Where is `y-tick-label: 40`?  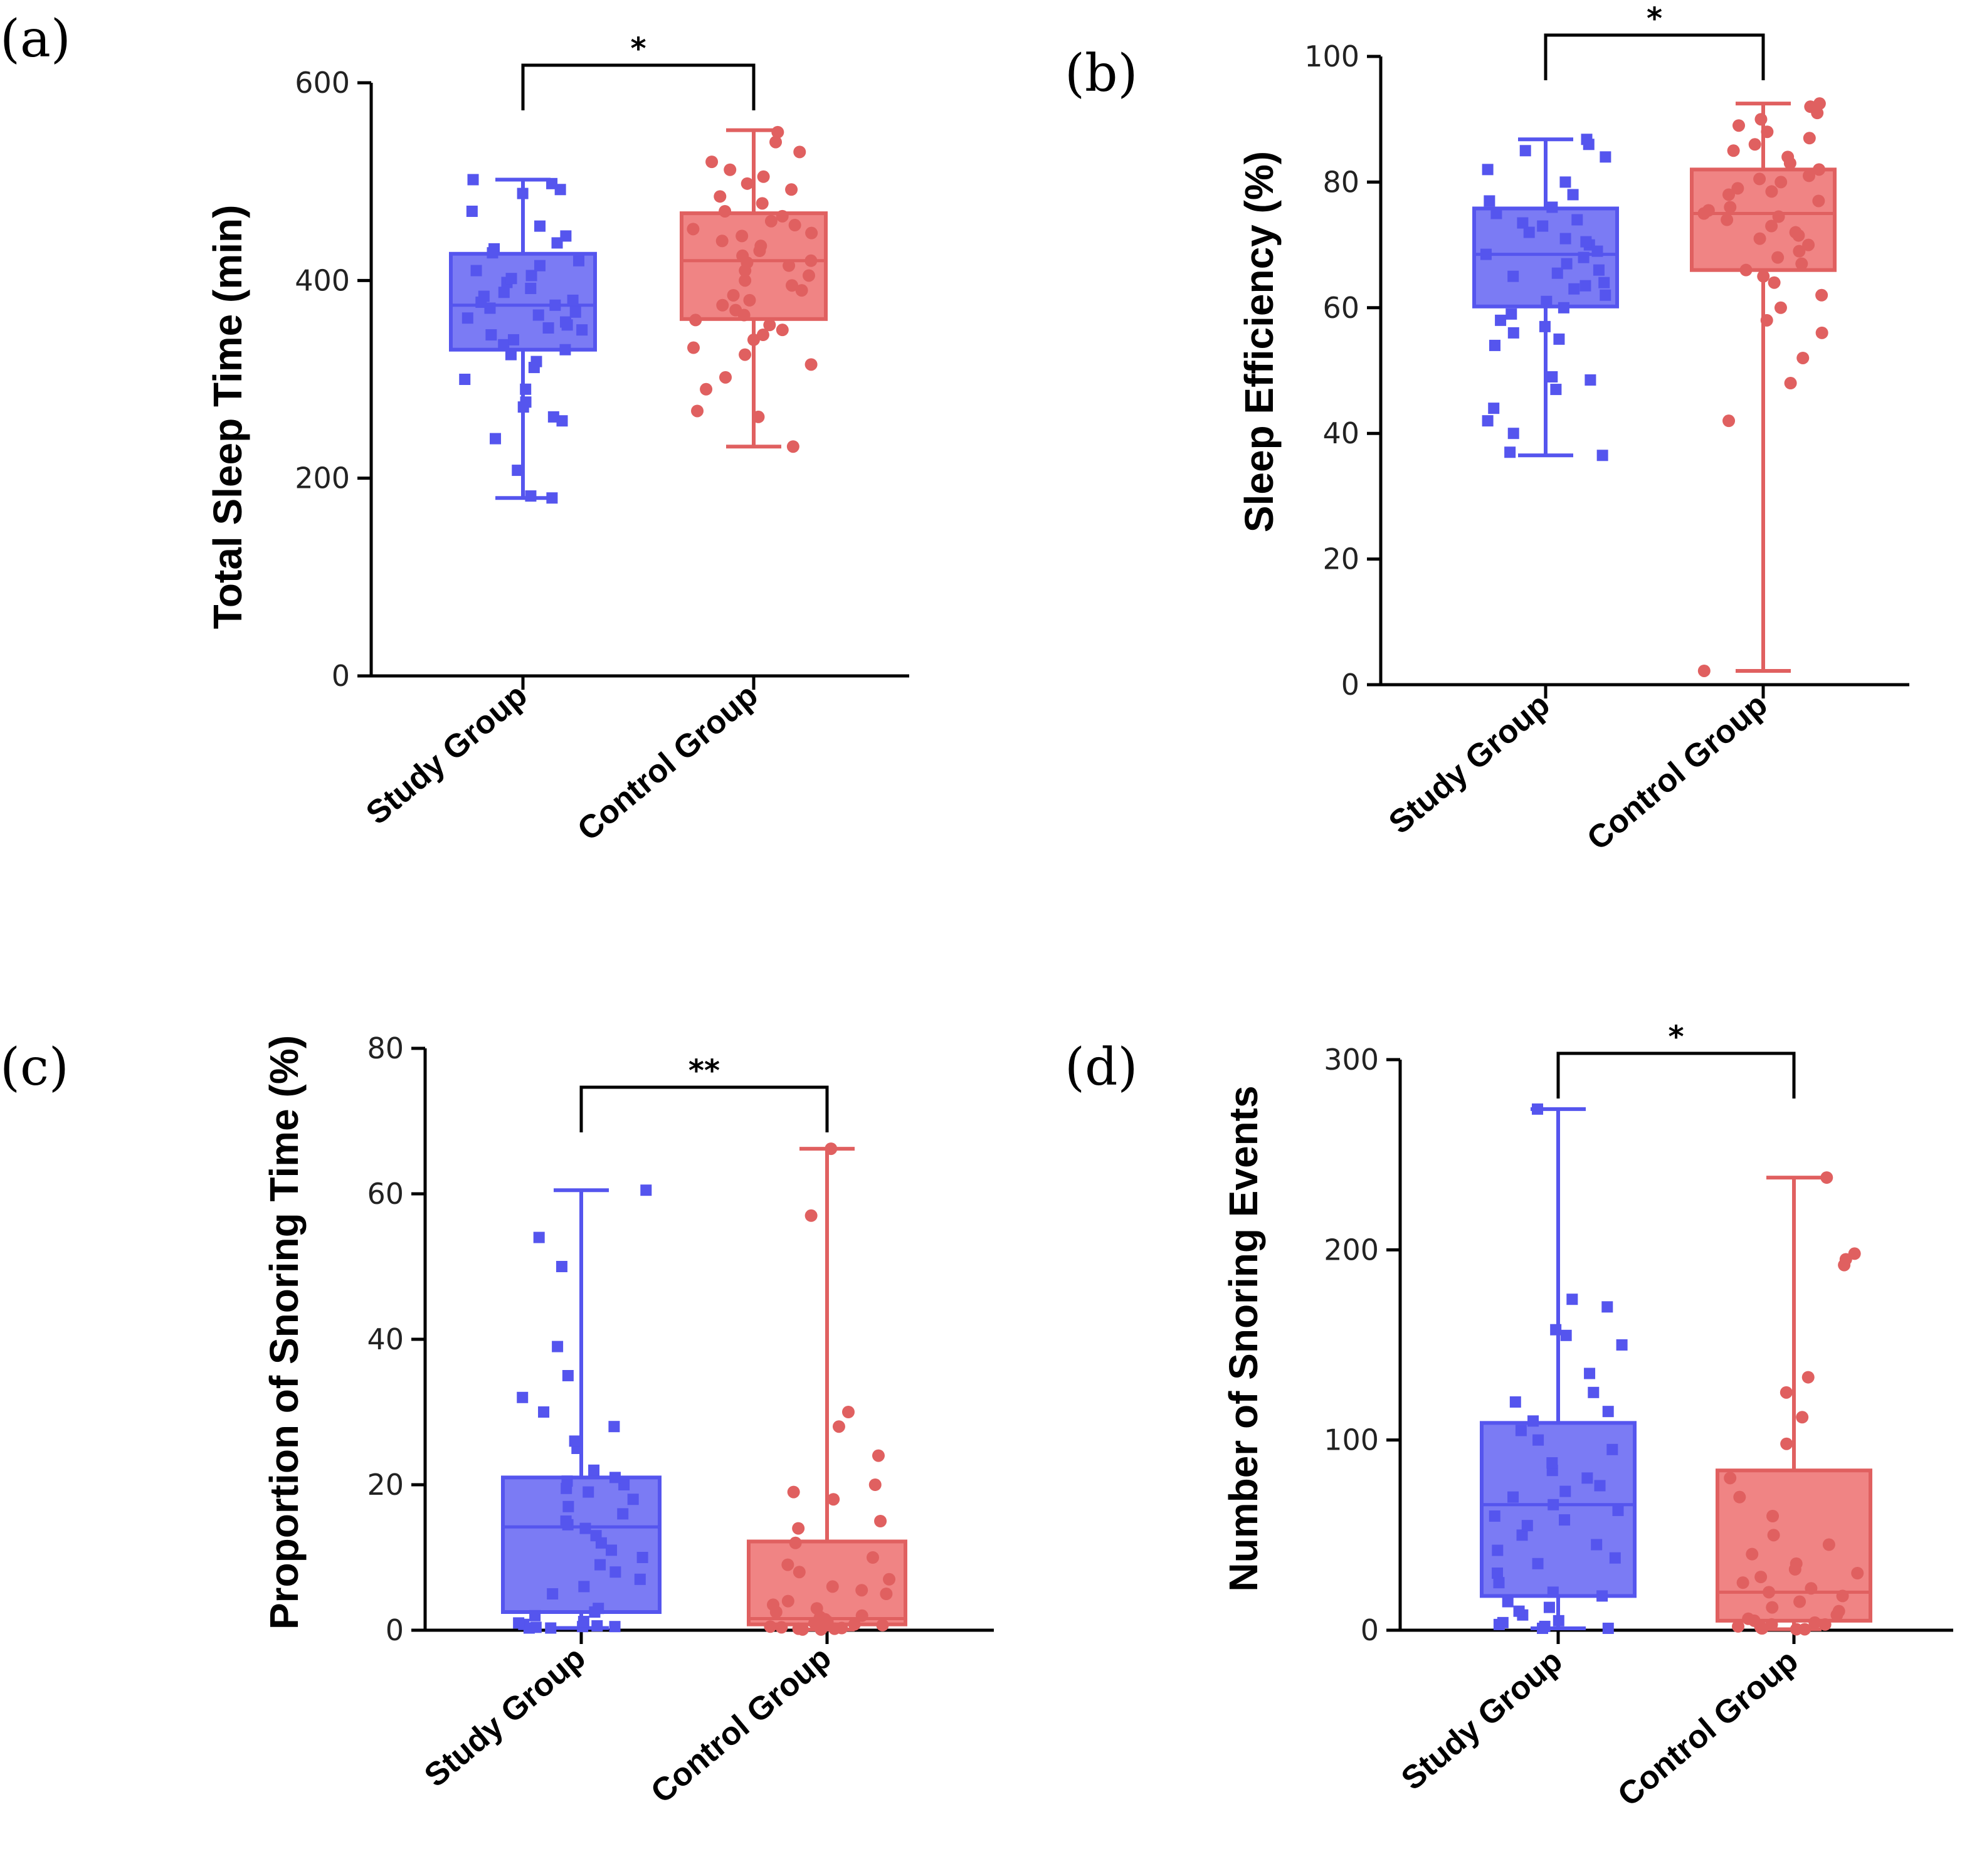 y-tick-label: 40 is located at coordinates (1340, 433).